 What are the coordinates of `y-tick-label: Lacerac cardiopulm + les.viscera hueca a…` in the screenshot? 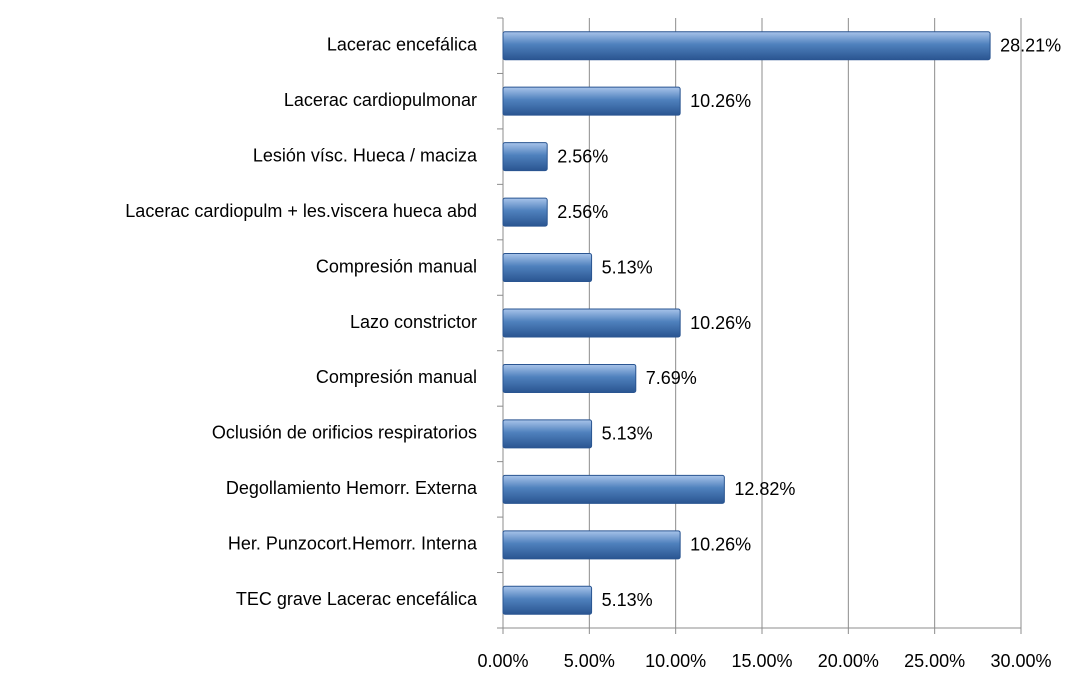 It's located at (301, 211).